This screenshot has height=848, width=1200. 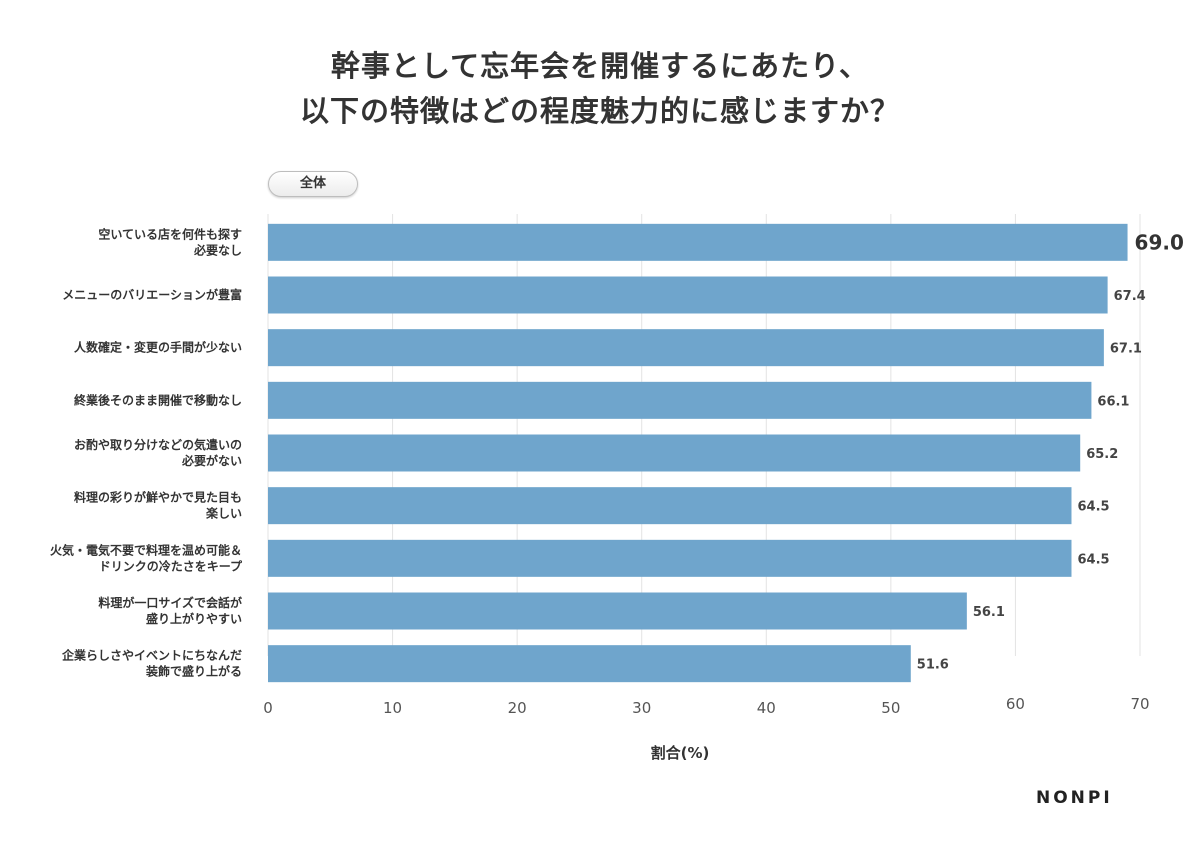 I want to click on value-label-4: 66.1, so click(x=1113, y=401).